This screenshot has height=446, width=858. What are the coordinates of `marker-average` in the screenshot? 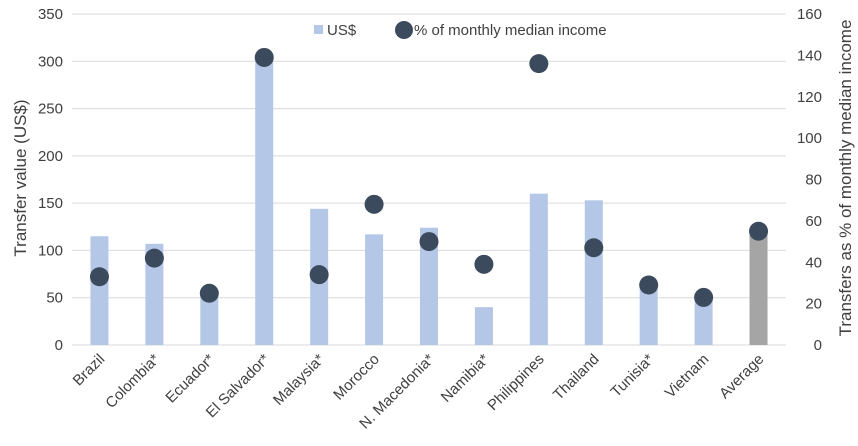 It's located at (759, 231).